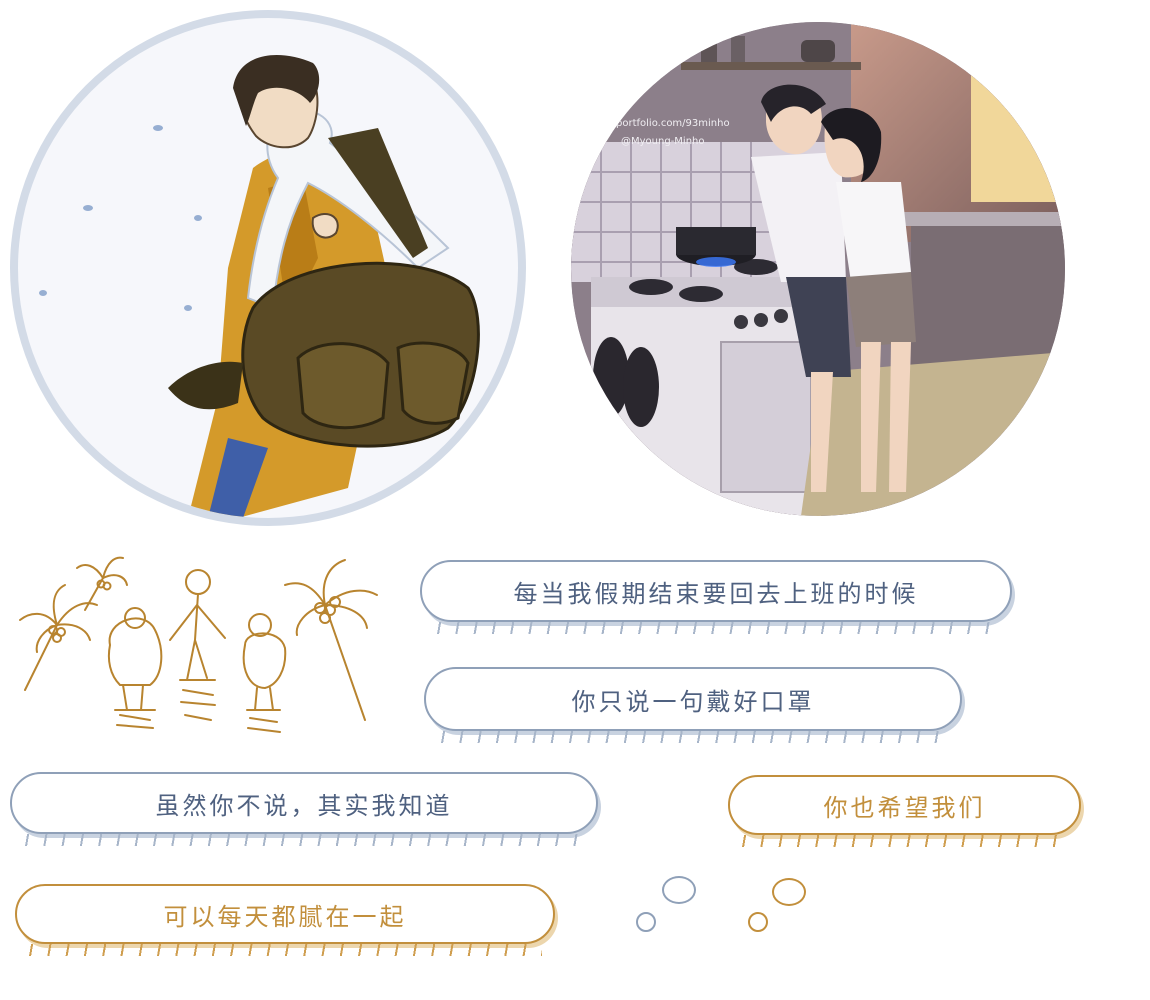 This screenshot has width=1150, height=1000. I want to click on speech-bubble-1: 每当我假期结束要回去上班的时候, so click(716, 591).